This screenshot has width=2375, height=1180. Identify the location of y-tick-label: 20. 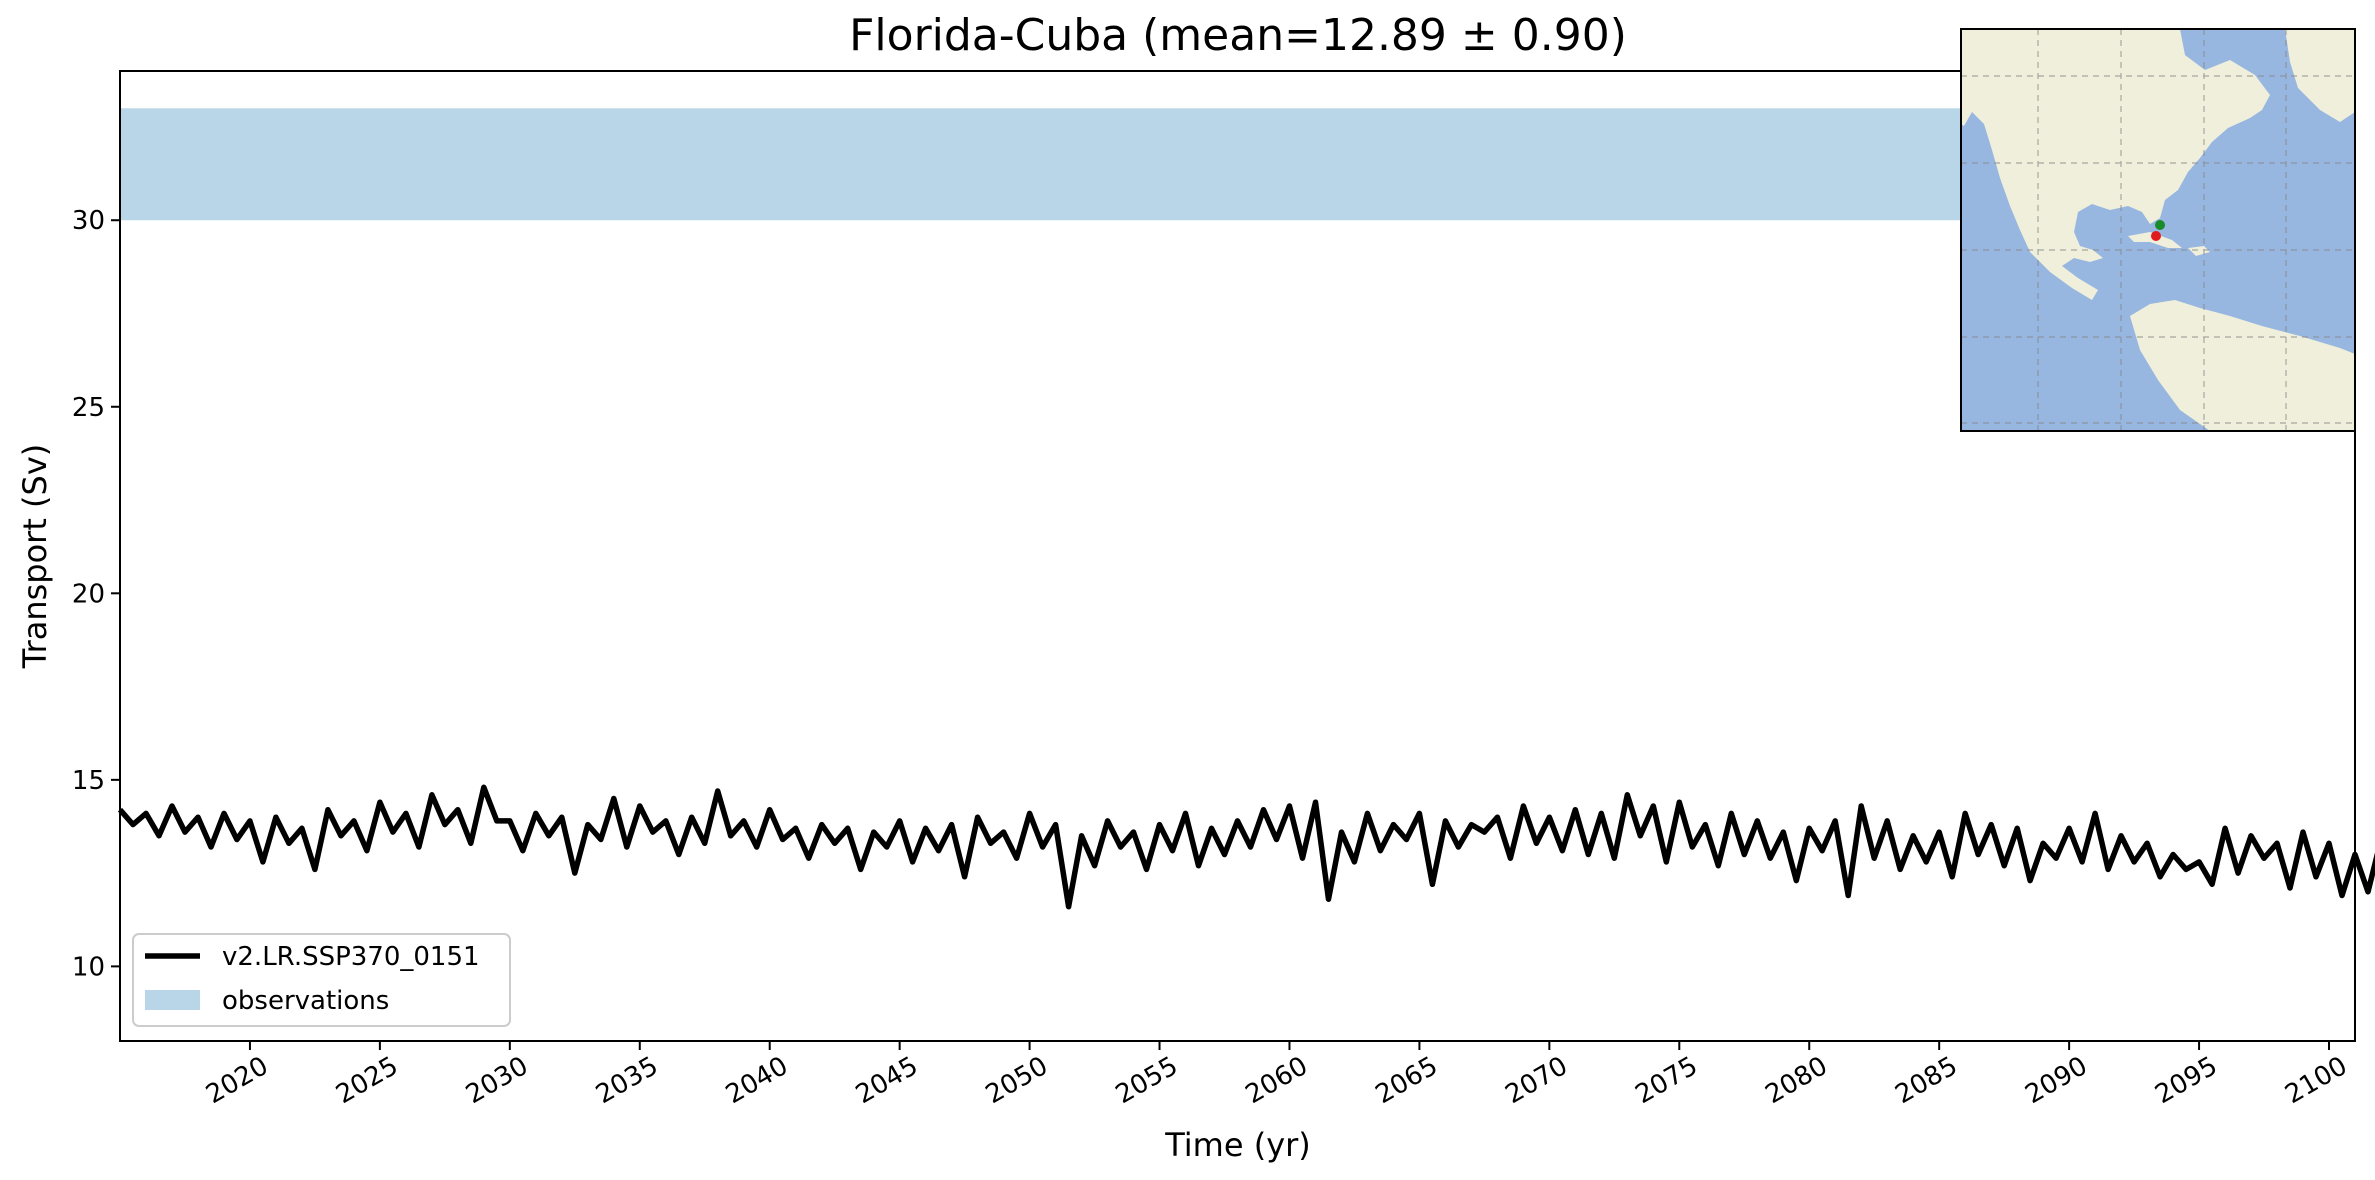
(88, 594).